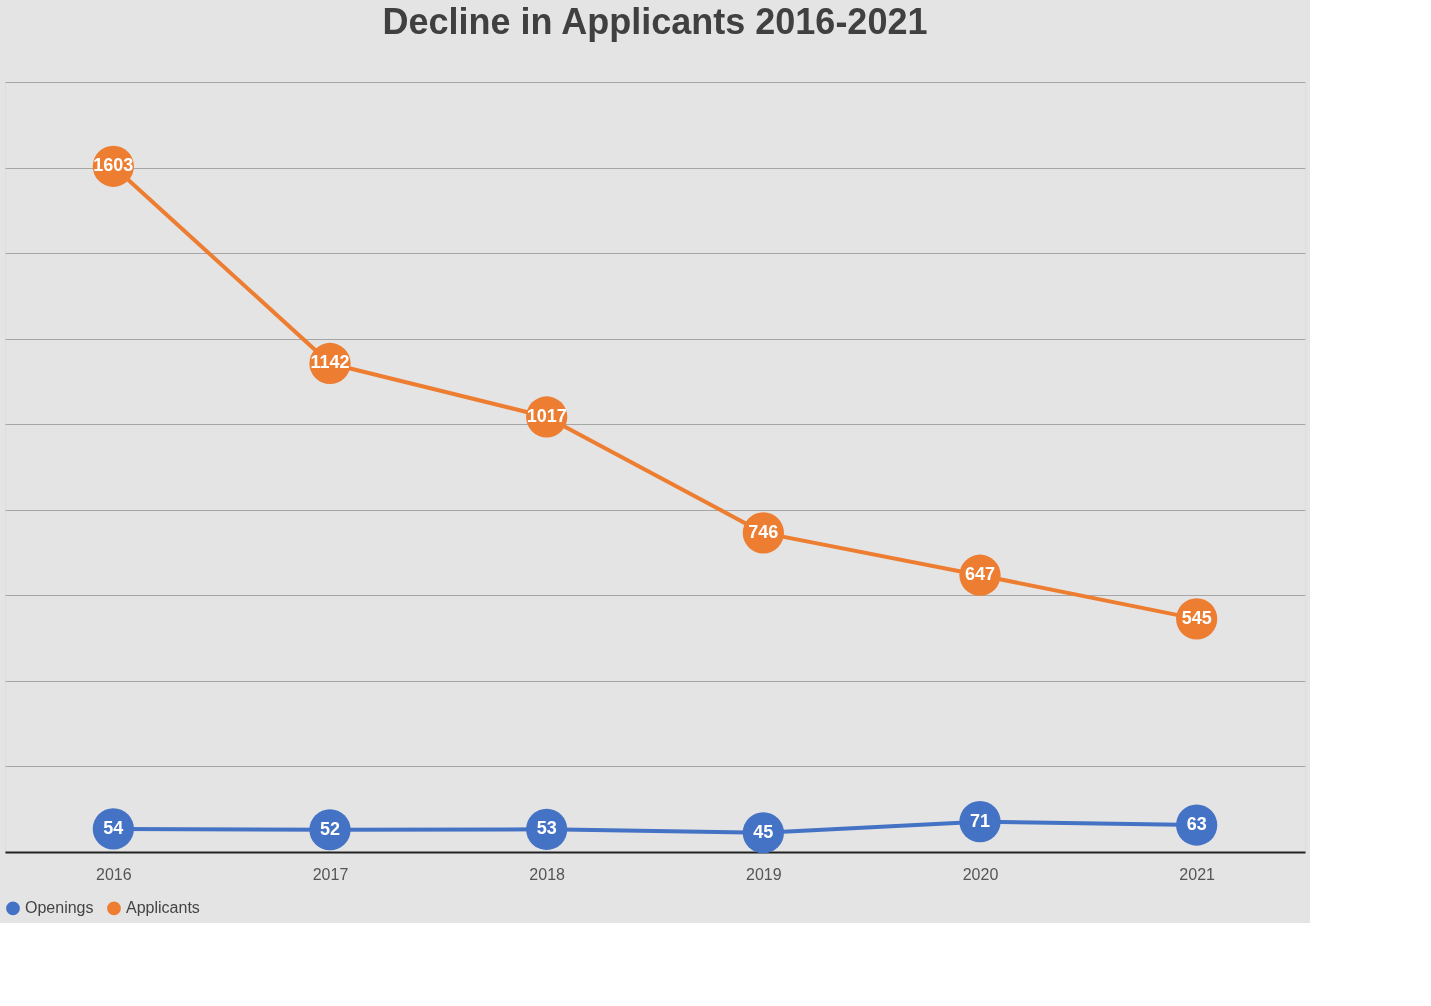  What do you see at coordinates (547, 874) in the screenshot?
I see `x-tick-label: 2018` at bounding box center [547, 874].